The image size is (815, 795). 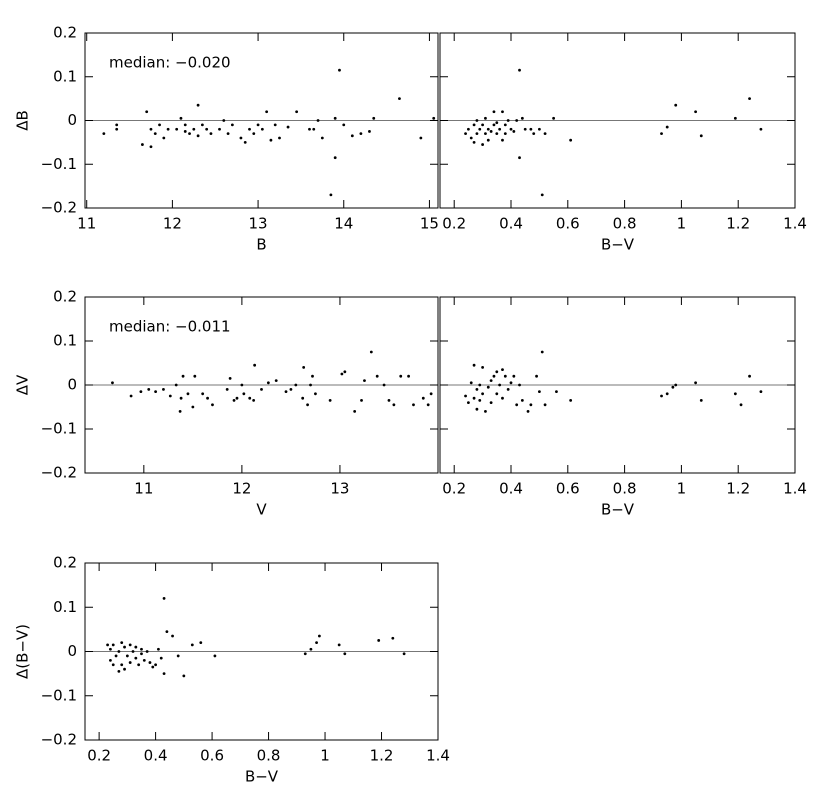 What do you see at coordinates (261, 245) in the screenshot?
I see `x-axis-label: B` at bounding box center [261, 245].